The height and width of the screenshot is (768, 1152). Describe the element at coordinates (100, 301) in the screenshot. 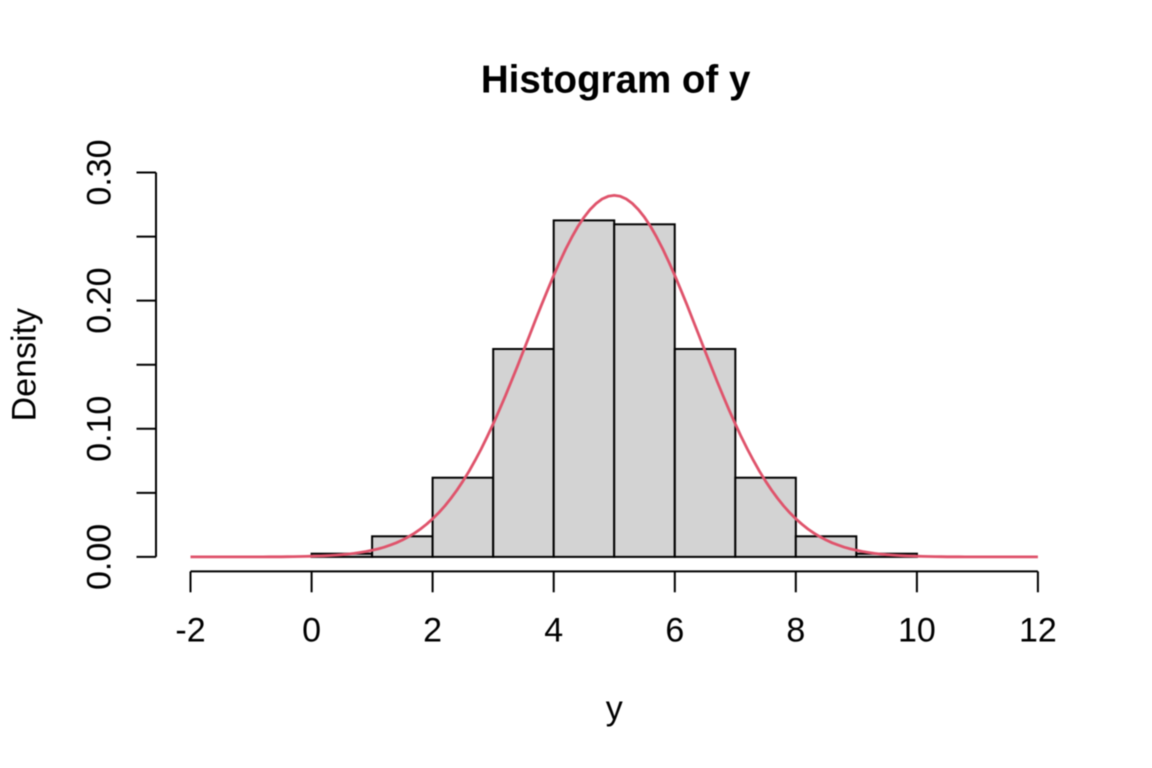

I see `svg-text: 0.20` at that location.